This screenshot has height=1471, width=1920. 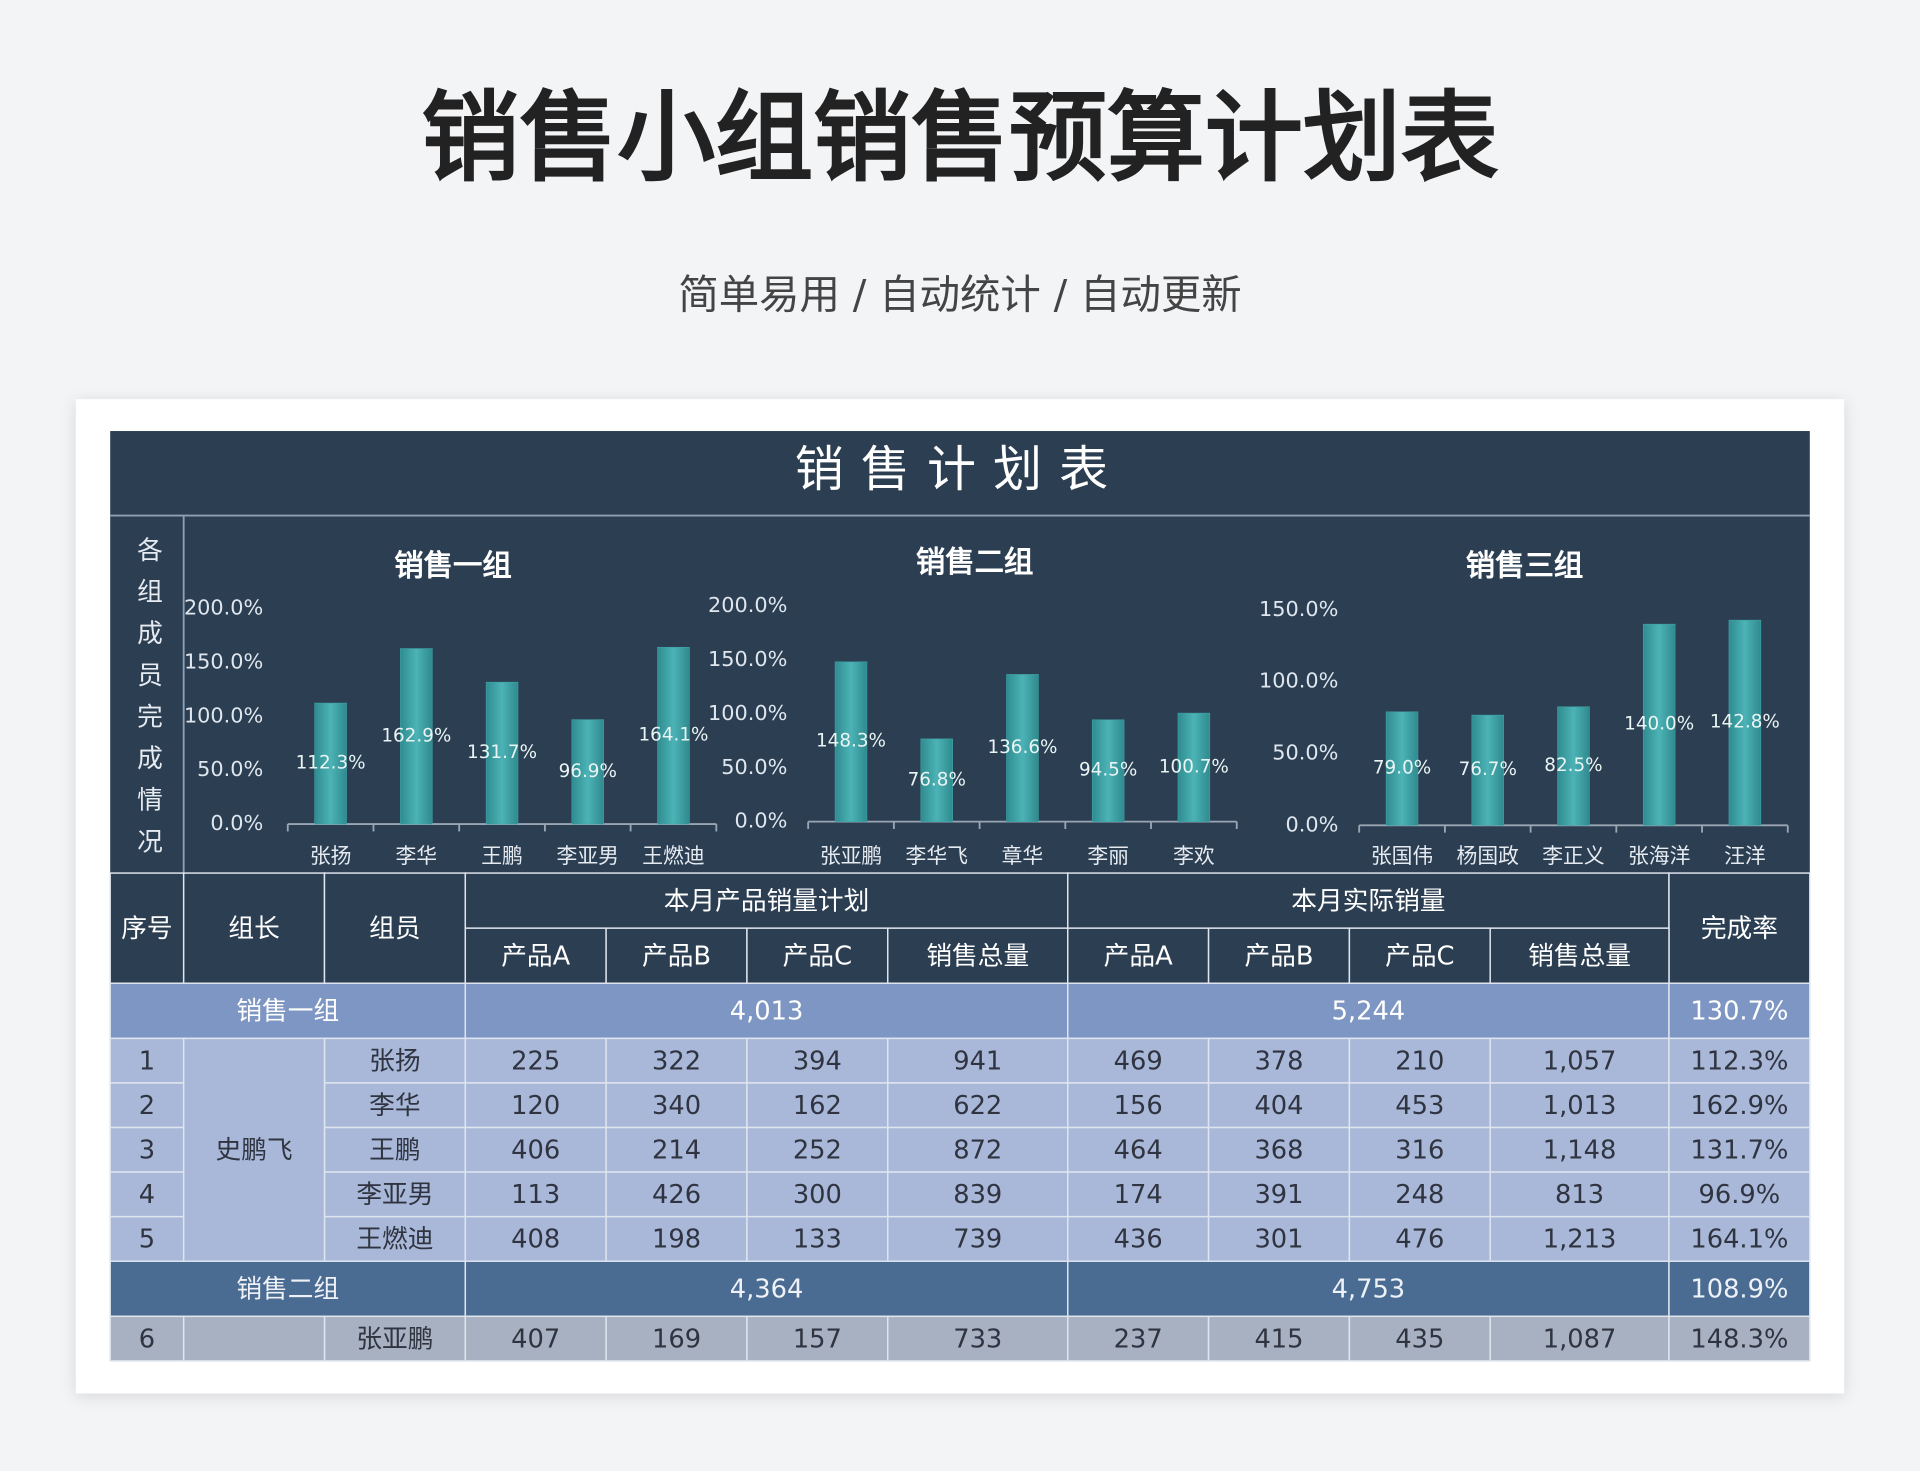 I want to click on group-actual-total: 5,244, so click(x=1369, y=1012).